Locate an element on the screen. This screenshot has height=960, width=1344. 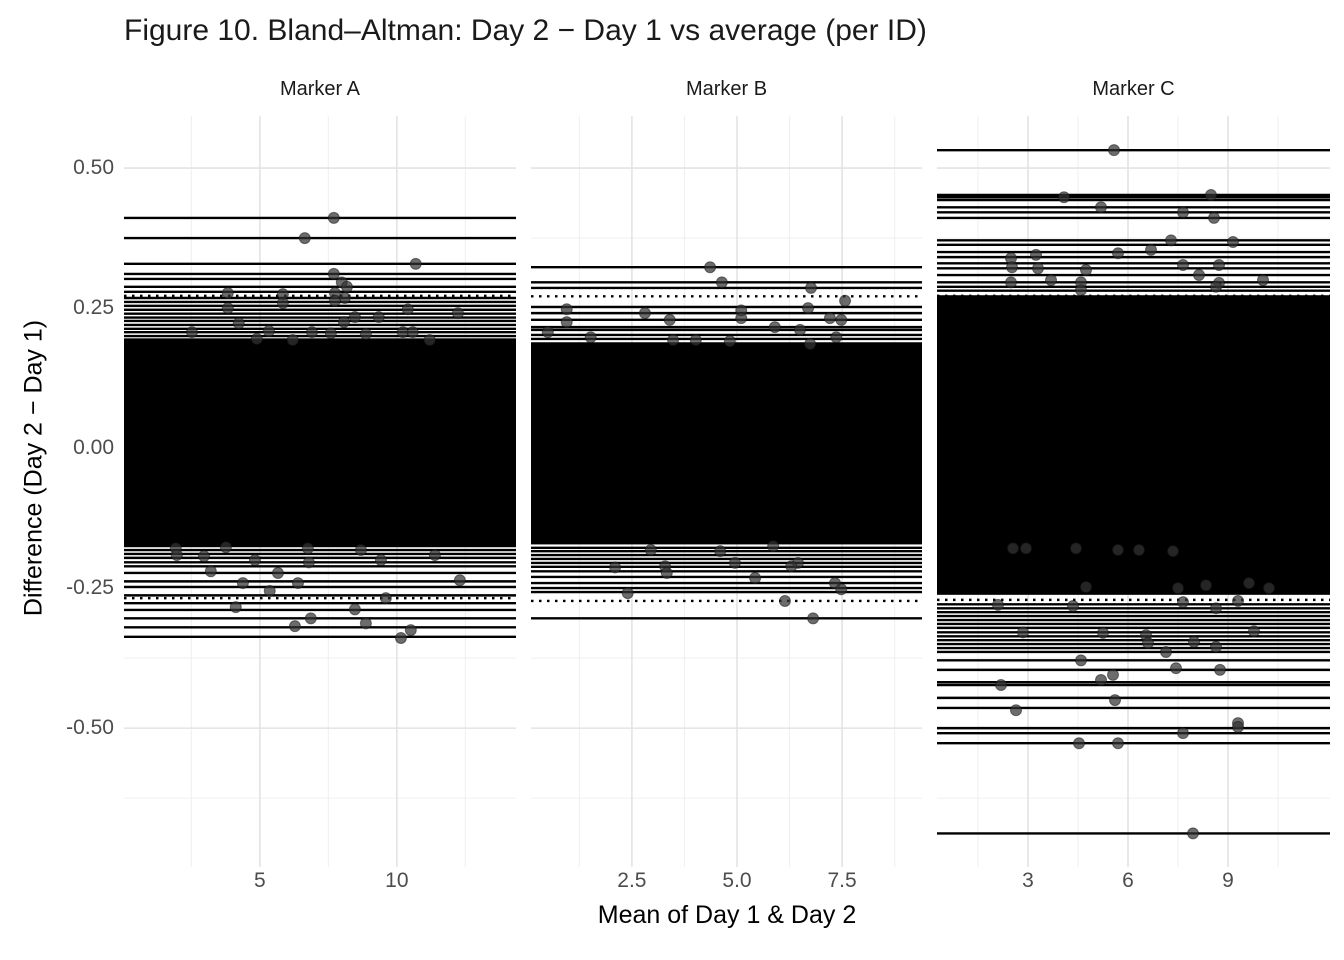
x-axis-title: Mean of Day 1 & Day 2 is located at coordinates (727, 915).